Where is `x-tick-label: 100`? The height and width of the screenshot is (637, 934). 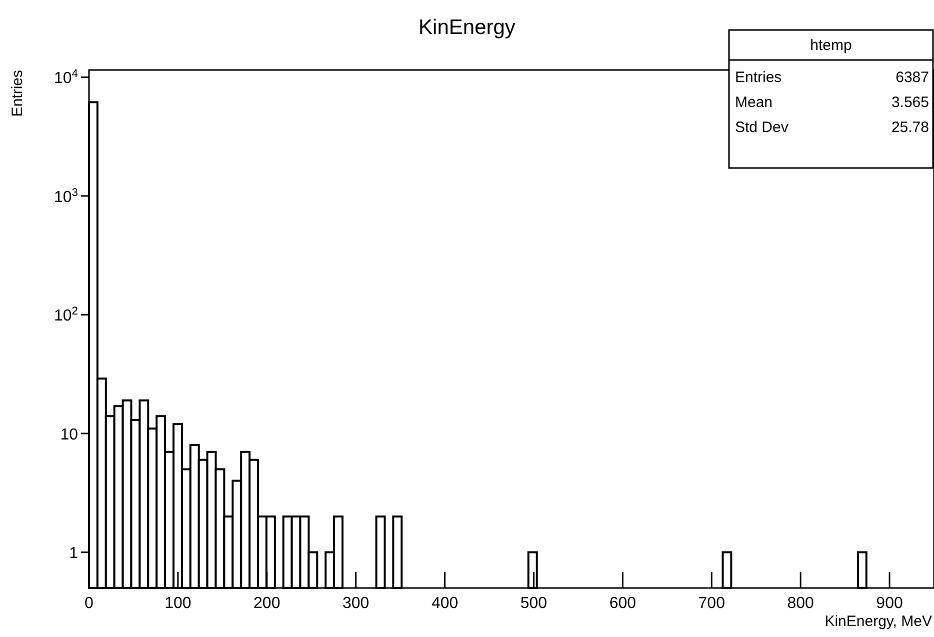
x-tick-label: 100 is located at coordinates (178, 603).